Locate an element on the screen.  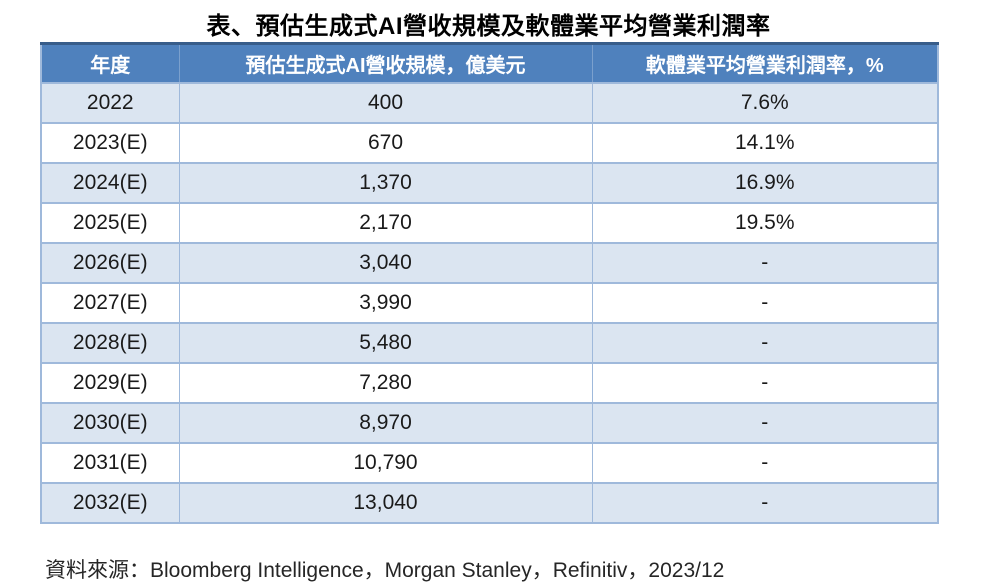
margin-cell: 19.5% is located at coordinates (765, 222).